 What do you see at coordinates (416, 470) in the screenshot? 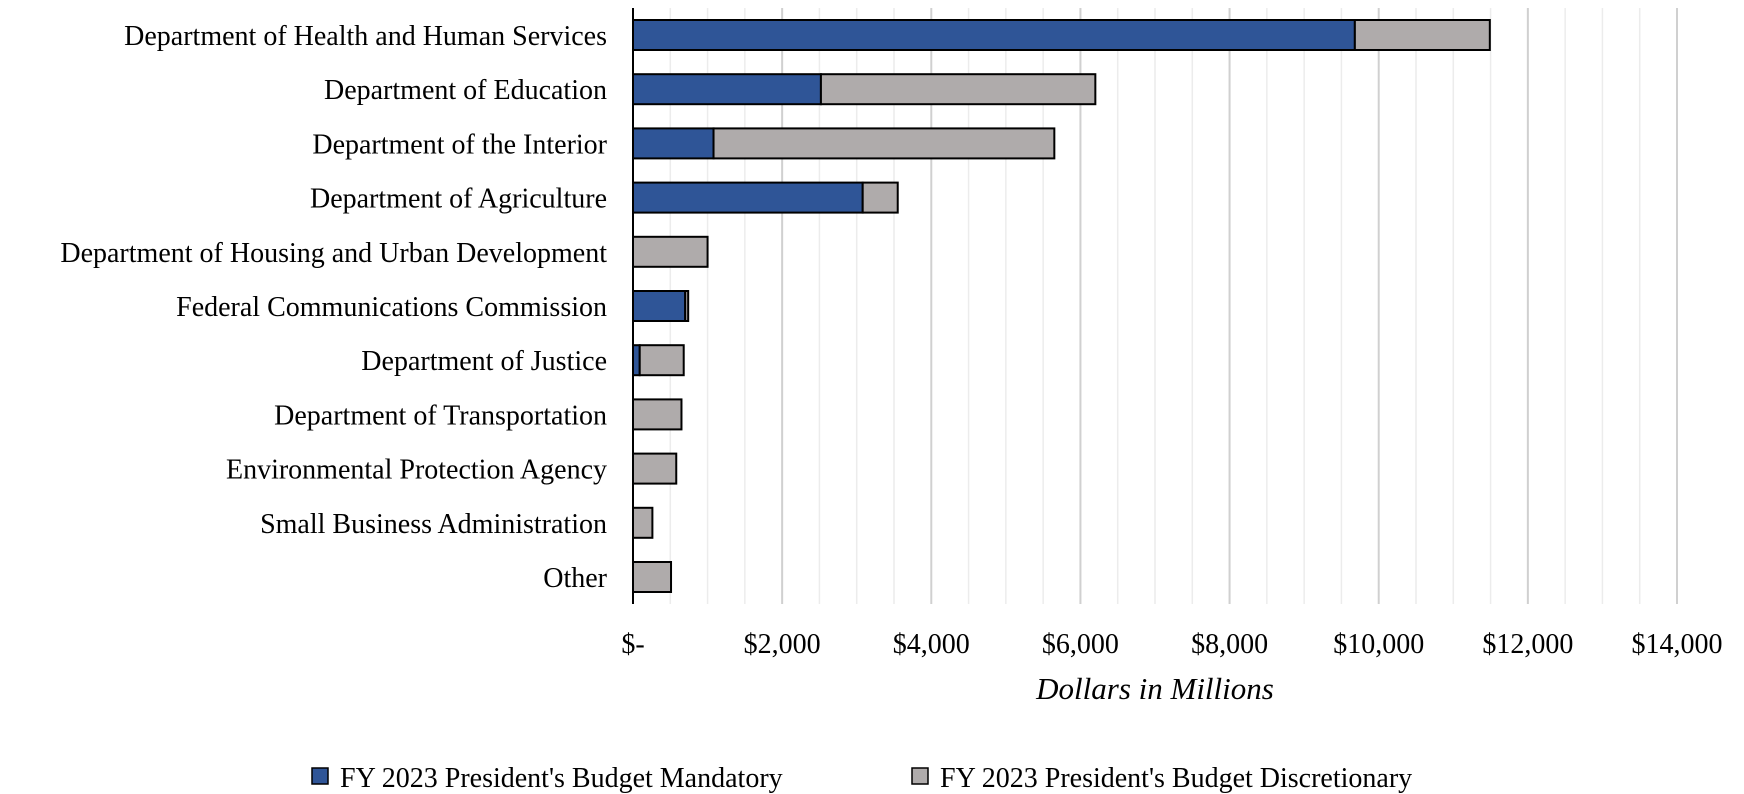
I see `category-label: Environmental Protection Agency` at bounding box center [416, 470].